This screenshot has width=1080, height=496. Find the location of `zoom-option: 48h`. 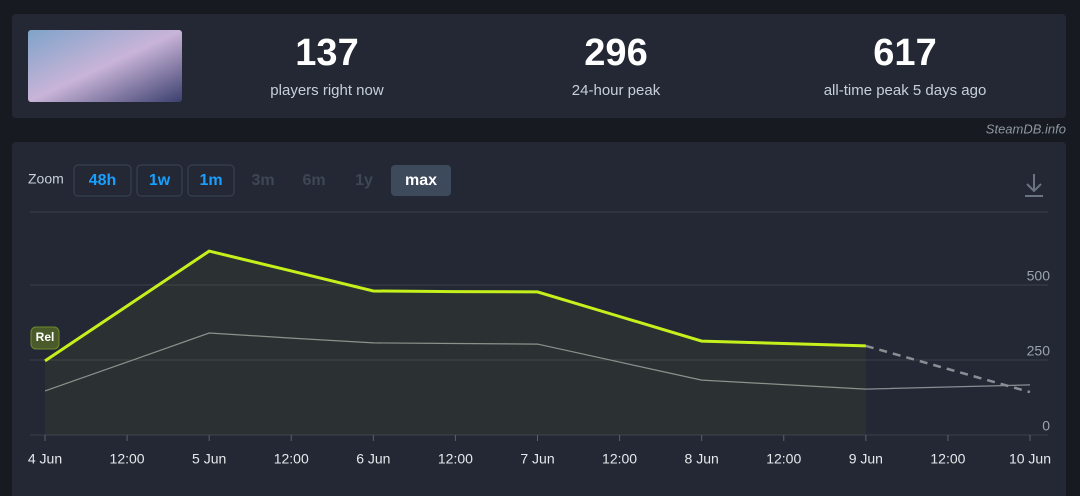

zoom-option: 48h is located at coordinates (103, 180).